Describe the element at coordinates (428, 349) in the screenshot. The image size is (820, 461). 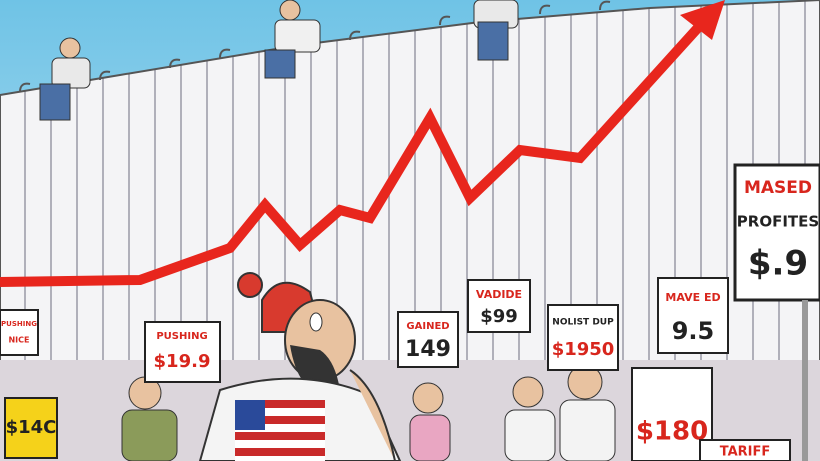
I see `sign-text: 149` at that location.